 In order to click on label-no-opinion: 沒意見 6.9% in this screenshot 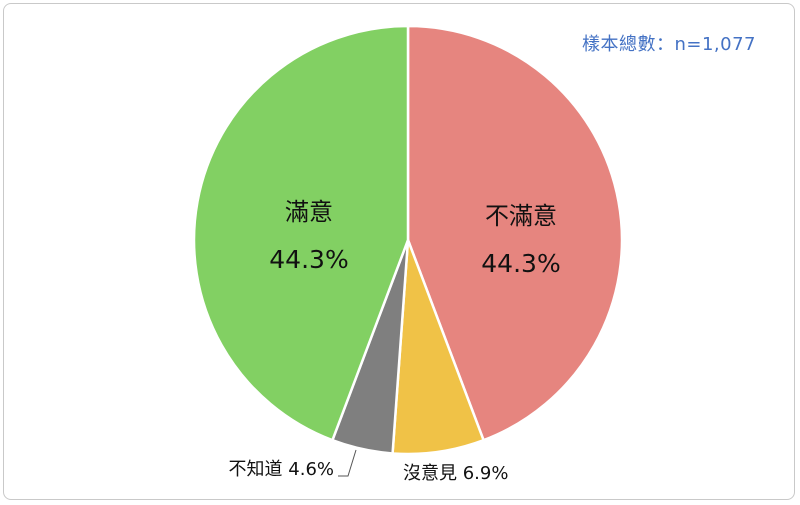, I will do `click(455, 473)`.